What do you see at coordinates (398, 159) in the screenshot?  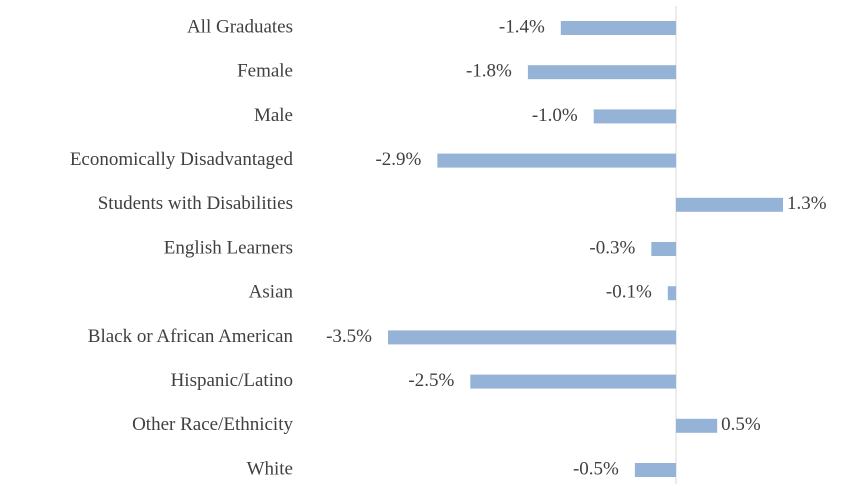 I see `value-label: -2.9%` at bounding box center [398, 159].